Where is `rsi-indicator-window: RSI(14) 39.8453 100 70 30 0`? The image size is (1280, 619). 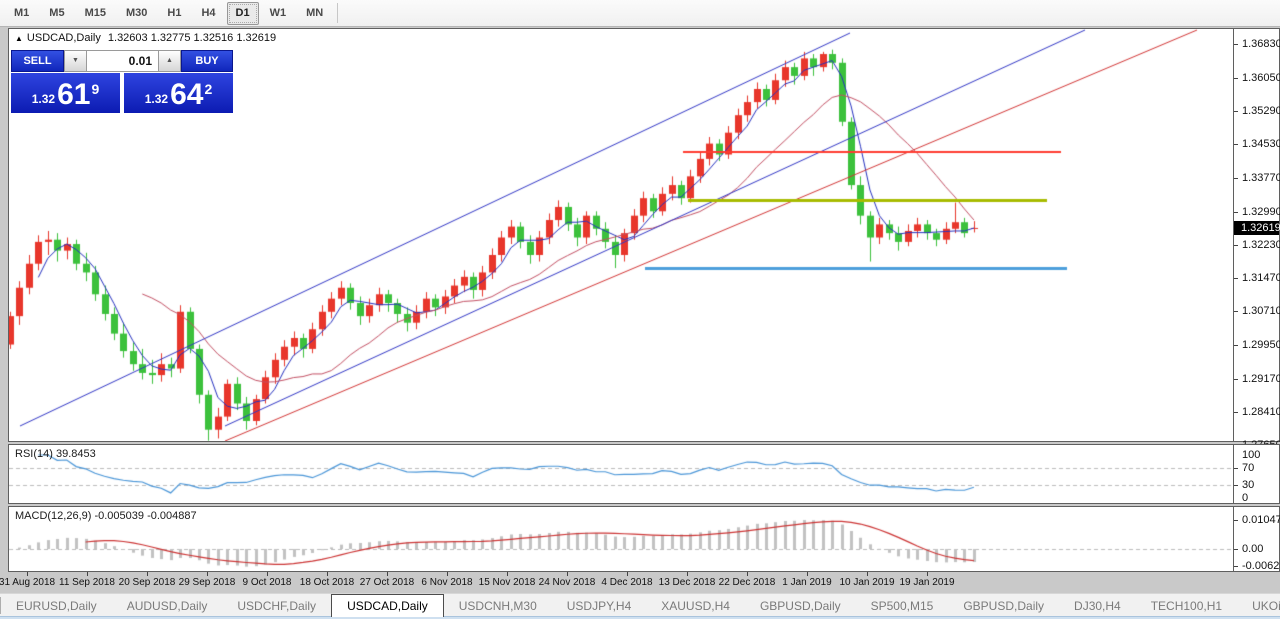 rsi-indicator-window: RSI(14) 39.8453 100 70 30 0 is located at coordinates (644, 474).